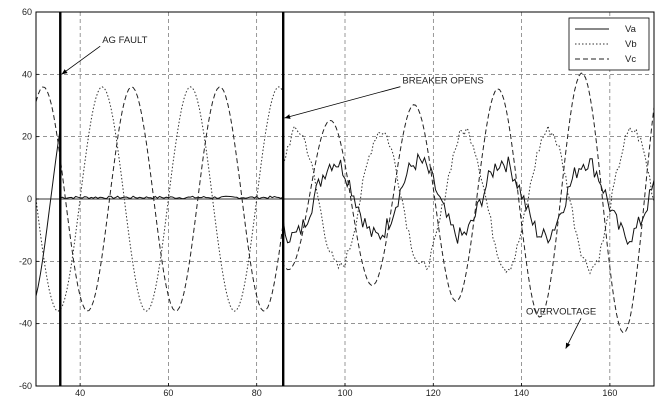 The height and width of the screenshot is (397, 657). Describe the element at coordinates (25, 386) in the screenshot. I see `y-tick-label: -60` at that location.